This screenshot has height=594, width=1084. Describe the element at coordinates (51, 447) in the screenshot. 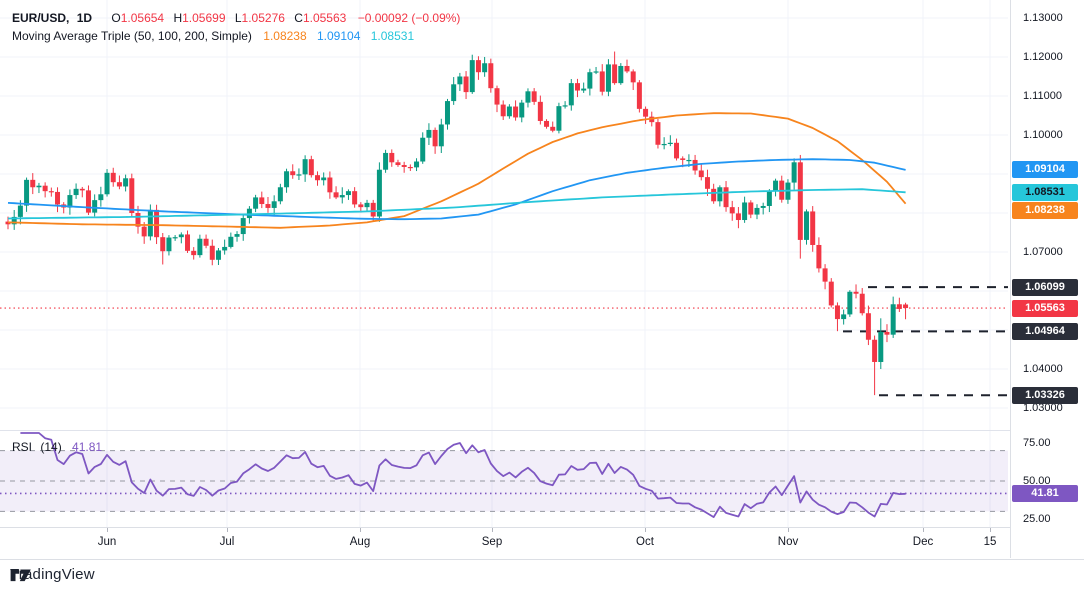

I see `rsi-legend-params: (14)` at that location.